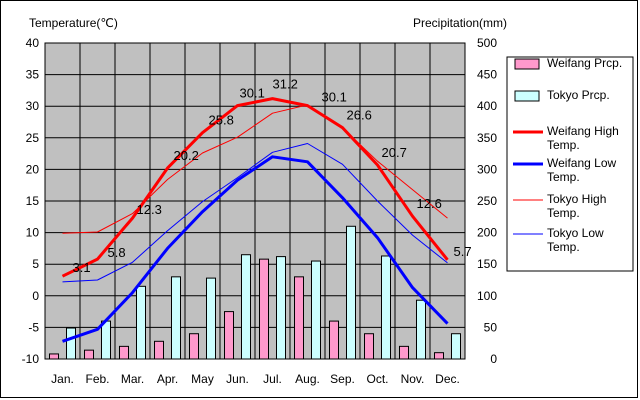  I want to click on category-label: Dec., so click(447, 379).